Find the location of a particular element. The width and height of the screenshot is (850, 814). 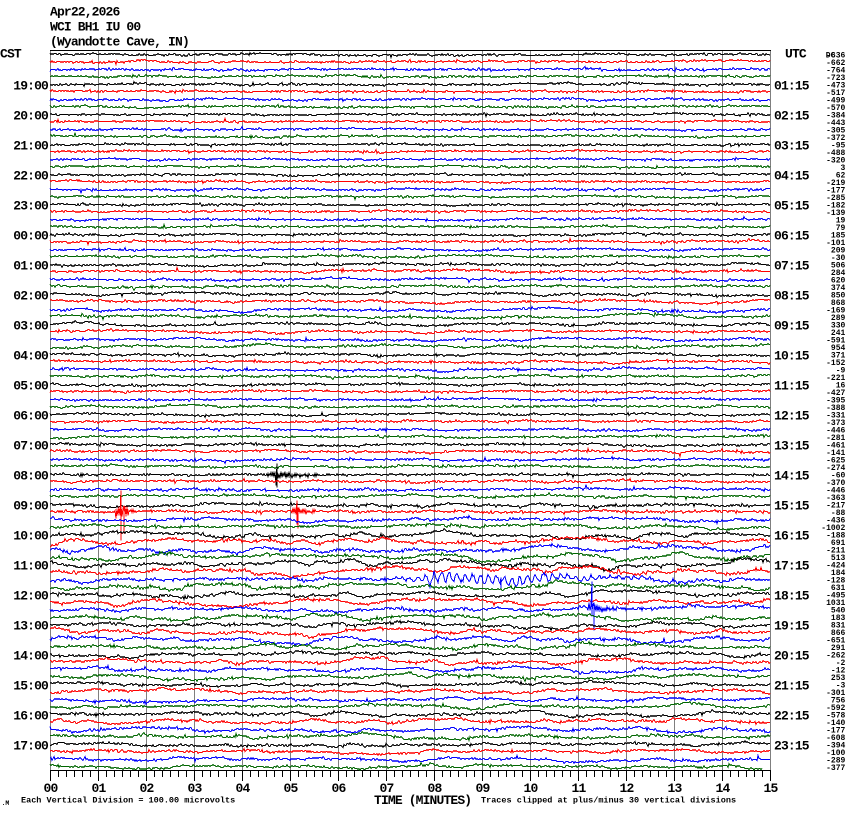

svg-text: 11:00 is located at coordinates (31, 566).